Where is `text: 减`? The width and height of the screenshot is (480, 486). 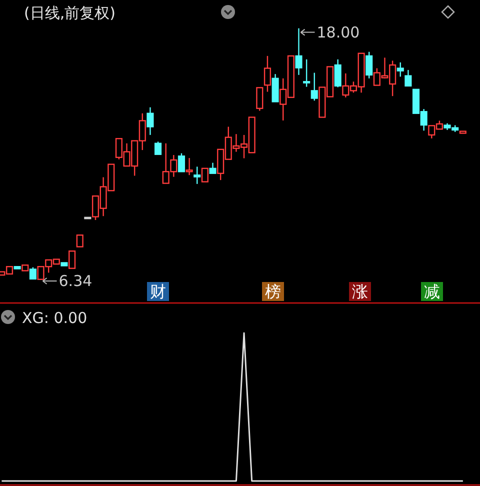 text: 减 is located at coordinates (432, 291).